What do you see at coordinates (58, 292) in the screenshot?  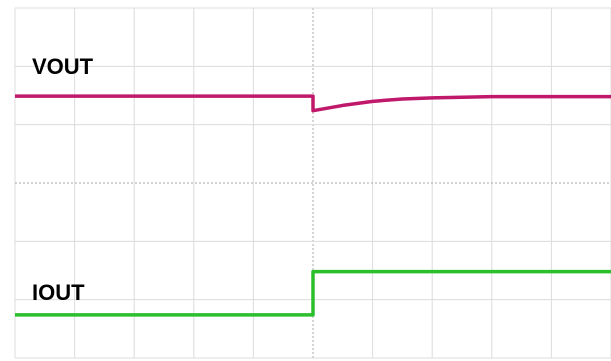 I see `iout-label: IOUT` at bounding box center [58, 292].